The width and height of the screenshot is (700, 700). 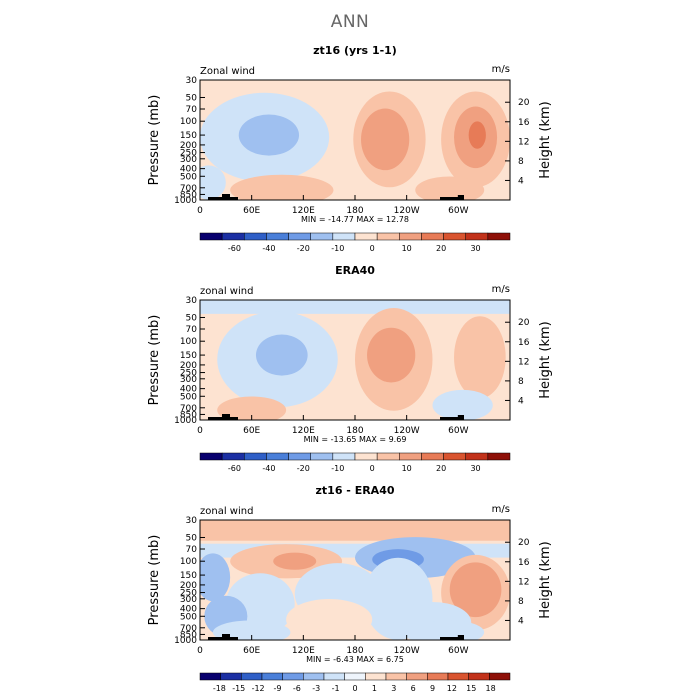 I want to click on height-tick-label: 12, so click(x=523, y=582).